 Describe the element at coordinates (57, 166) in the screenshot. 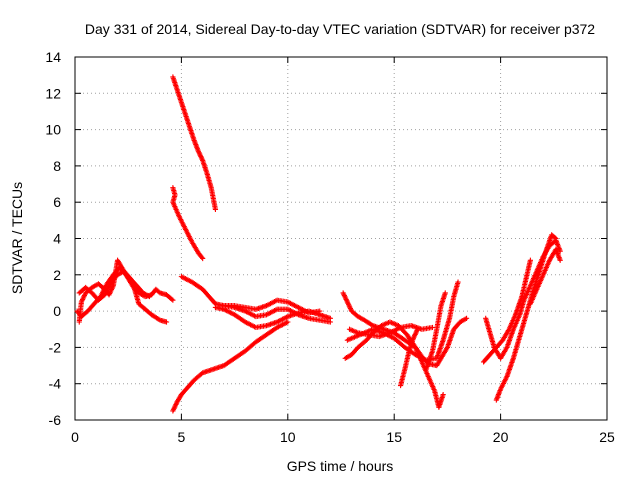

I see `y-tick-label: 8` at that location.